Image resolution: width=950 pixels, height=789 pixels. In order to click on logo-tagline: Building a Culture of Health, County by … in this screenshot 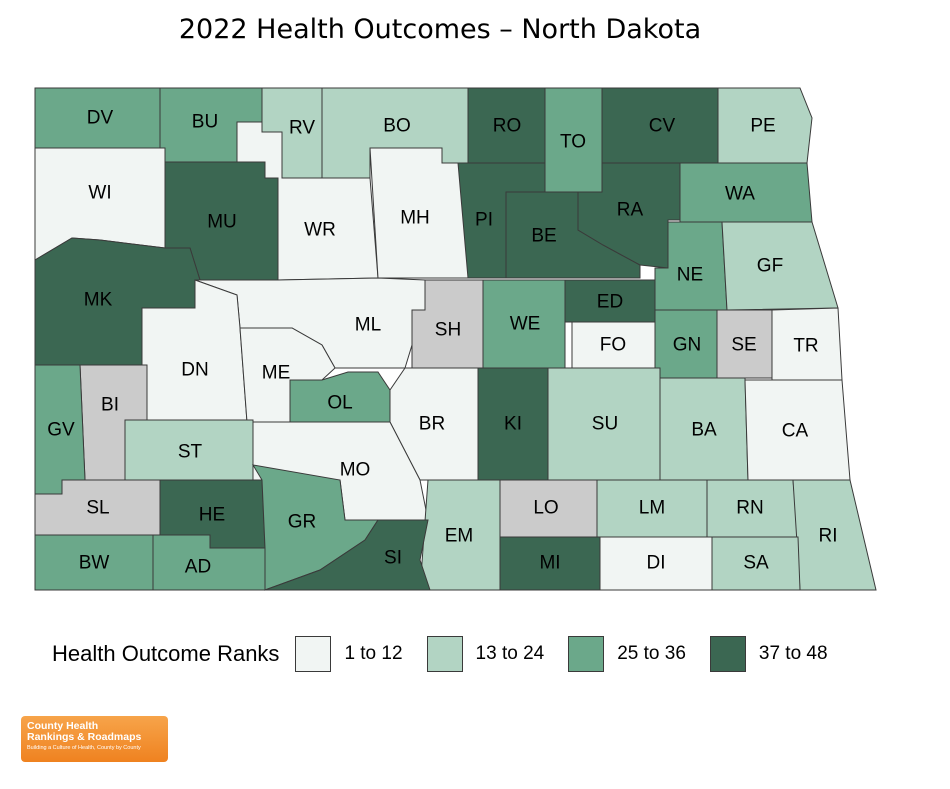, I will do `click(84, 748)`.